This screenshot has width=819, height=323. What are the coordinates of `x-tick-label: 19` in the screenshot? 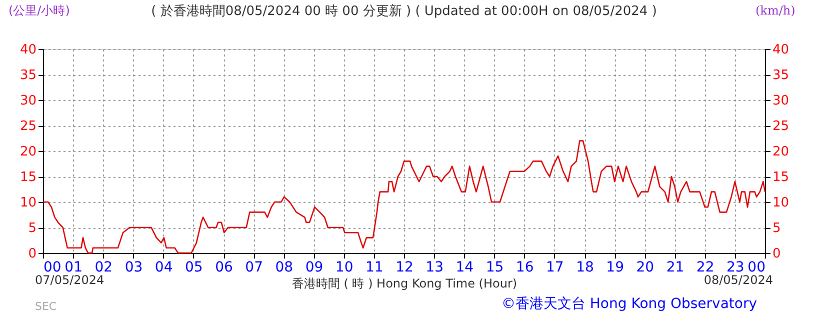 It's located at (615, 268).